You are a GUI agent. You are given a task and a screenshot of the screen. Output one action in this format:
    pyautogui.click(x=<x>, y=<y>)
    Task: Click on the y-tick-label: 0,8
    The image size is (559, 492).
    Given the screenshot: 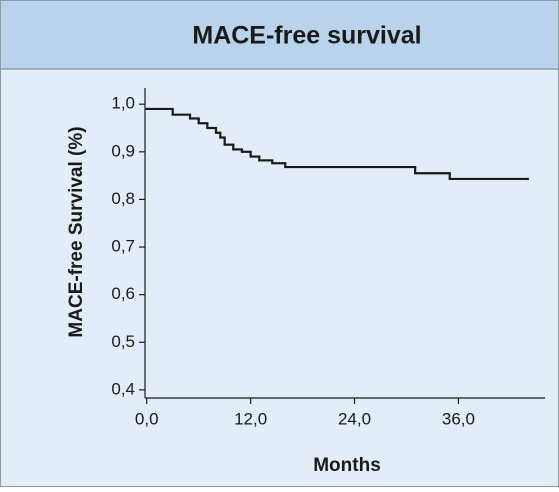 What is the action you would take?
    pyautogui.click(x=123, y=198)
    